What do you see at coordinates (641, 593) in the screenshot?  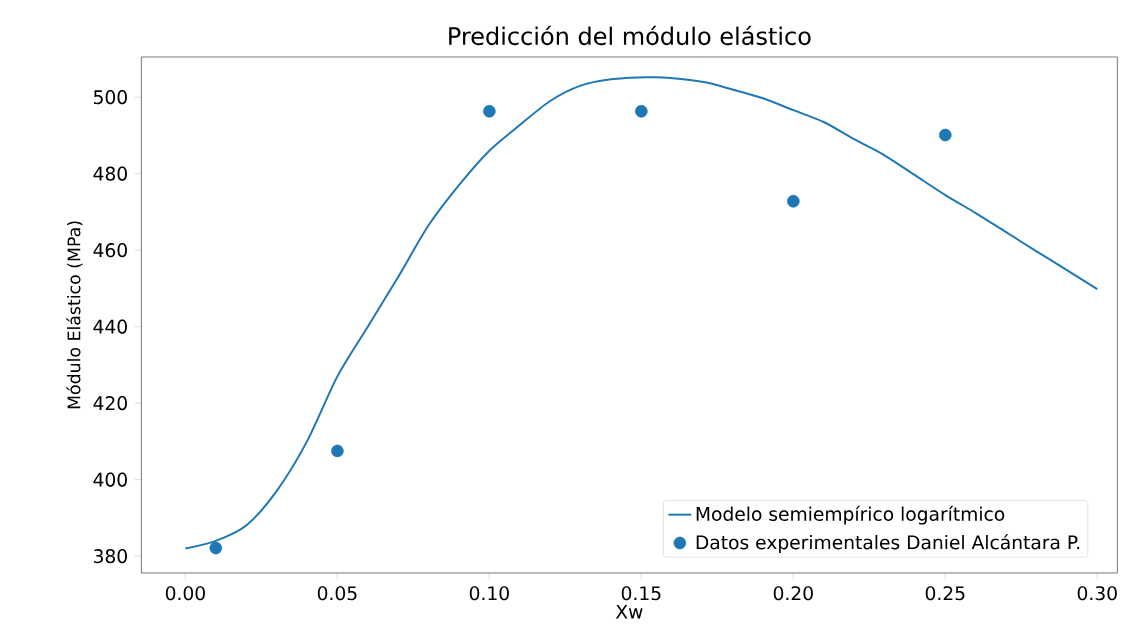 I see `x-tick-label: 0.15` at bounding box center [641, 593].